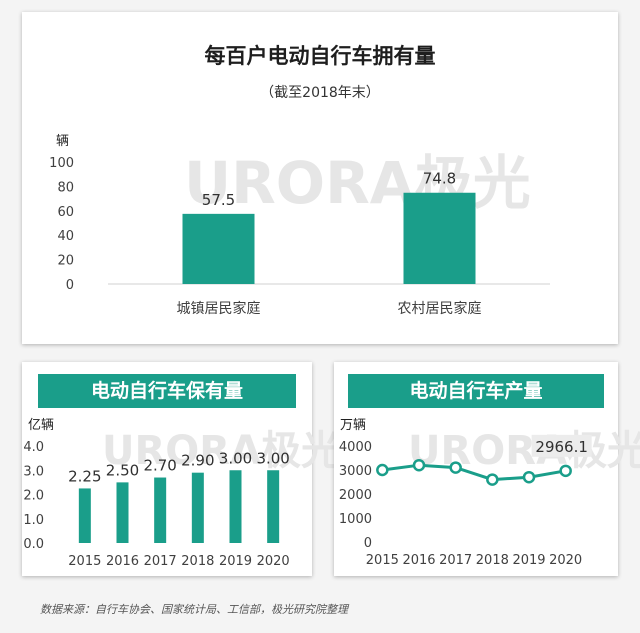  I want to click on bar-value-label: 57.5, so click(218, 200).